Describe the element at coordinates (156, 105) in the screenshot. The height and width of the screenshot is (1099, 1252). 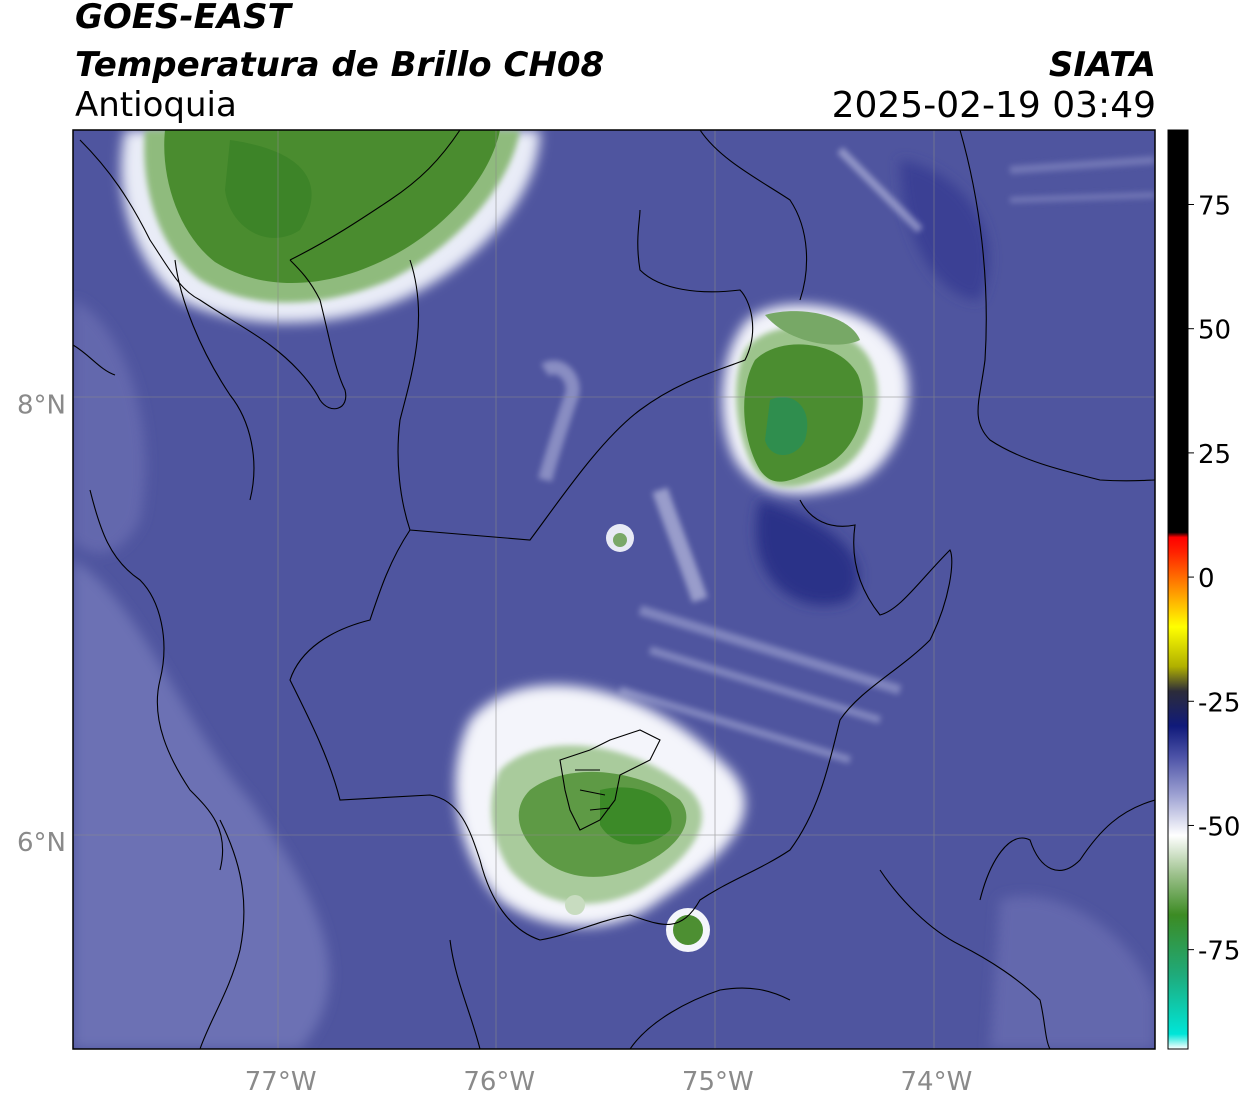
I see `region-label: Antioquia` at that location.